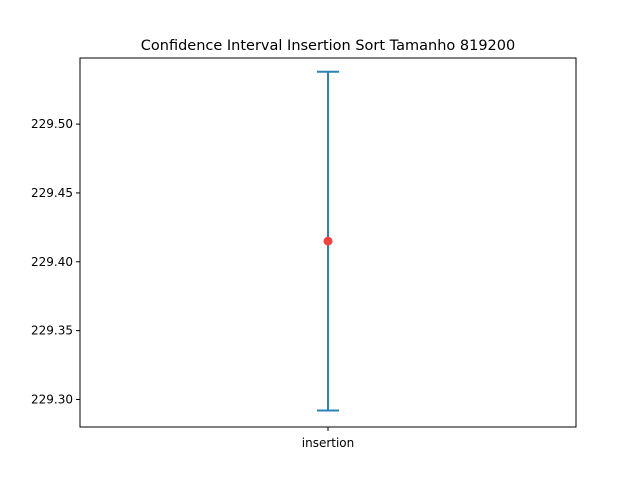 Image resolution: width=640 pixels, height=480 pixels. Describe the element at coordinates (52, 331) in the screenshot. I see `y-tick-label: 229.35` at that location.